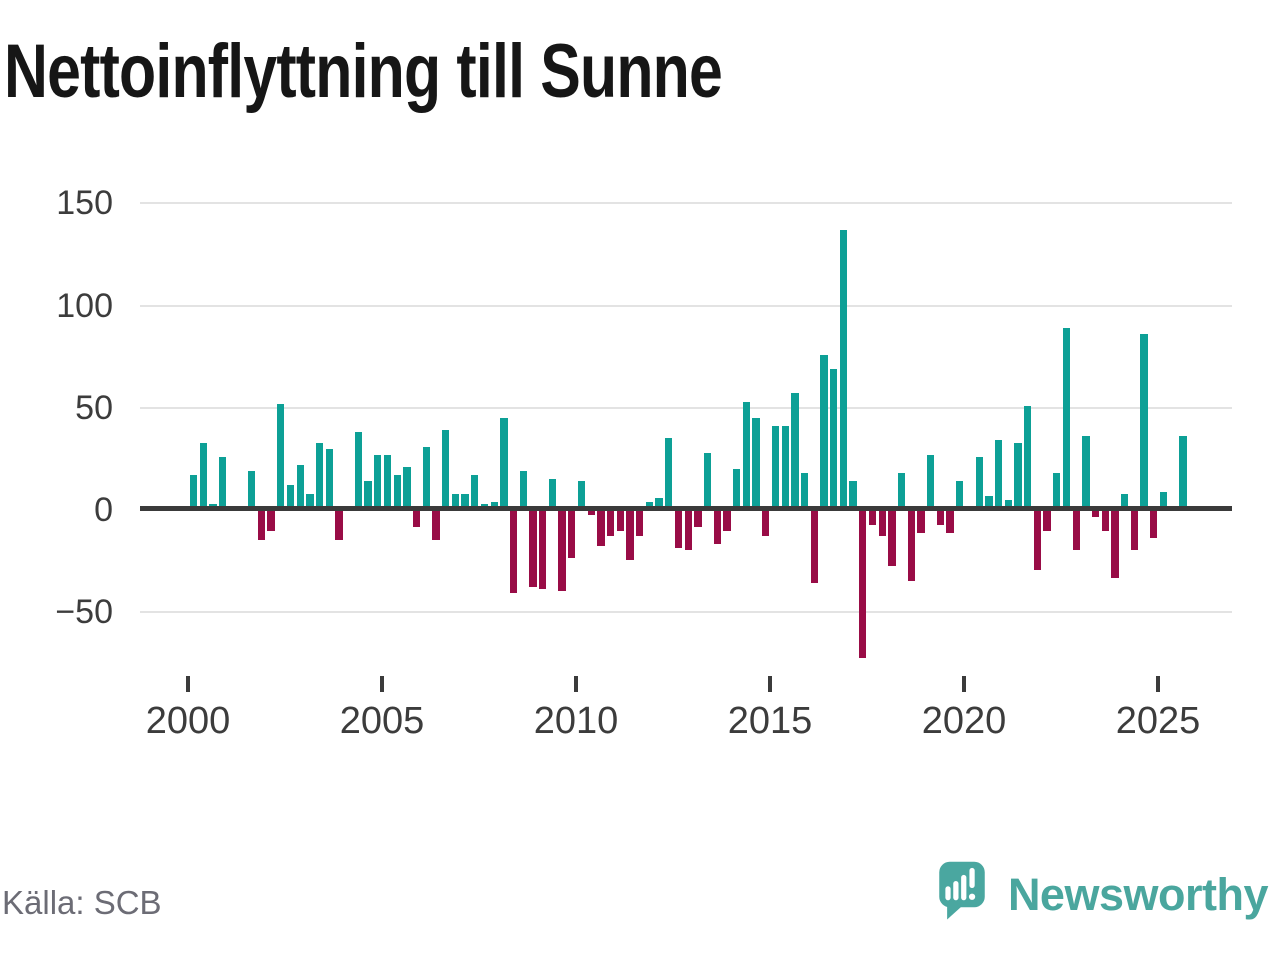 Image resolution: width=1280 pixels, height=960 pixels. What do you see at coordinates (84, 203) in the screenshot?
I see `y-axis-label: 150` at bounding box center [84, 203].